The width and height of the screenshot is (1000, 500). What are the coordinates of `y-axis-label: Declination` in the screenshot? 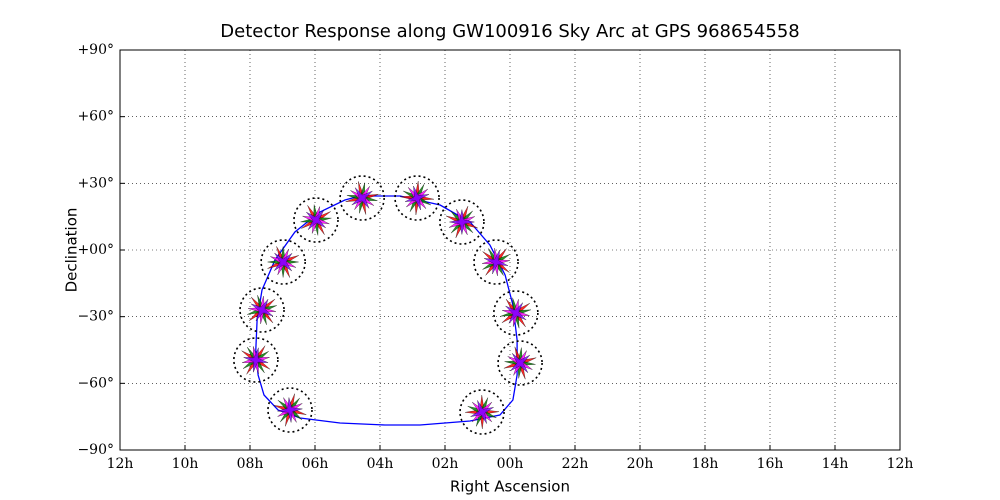 It's located at (72, 250).